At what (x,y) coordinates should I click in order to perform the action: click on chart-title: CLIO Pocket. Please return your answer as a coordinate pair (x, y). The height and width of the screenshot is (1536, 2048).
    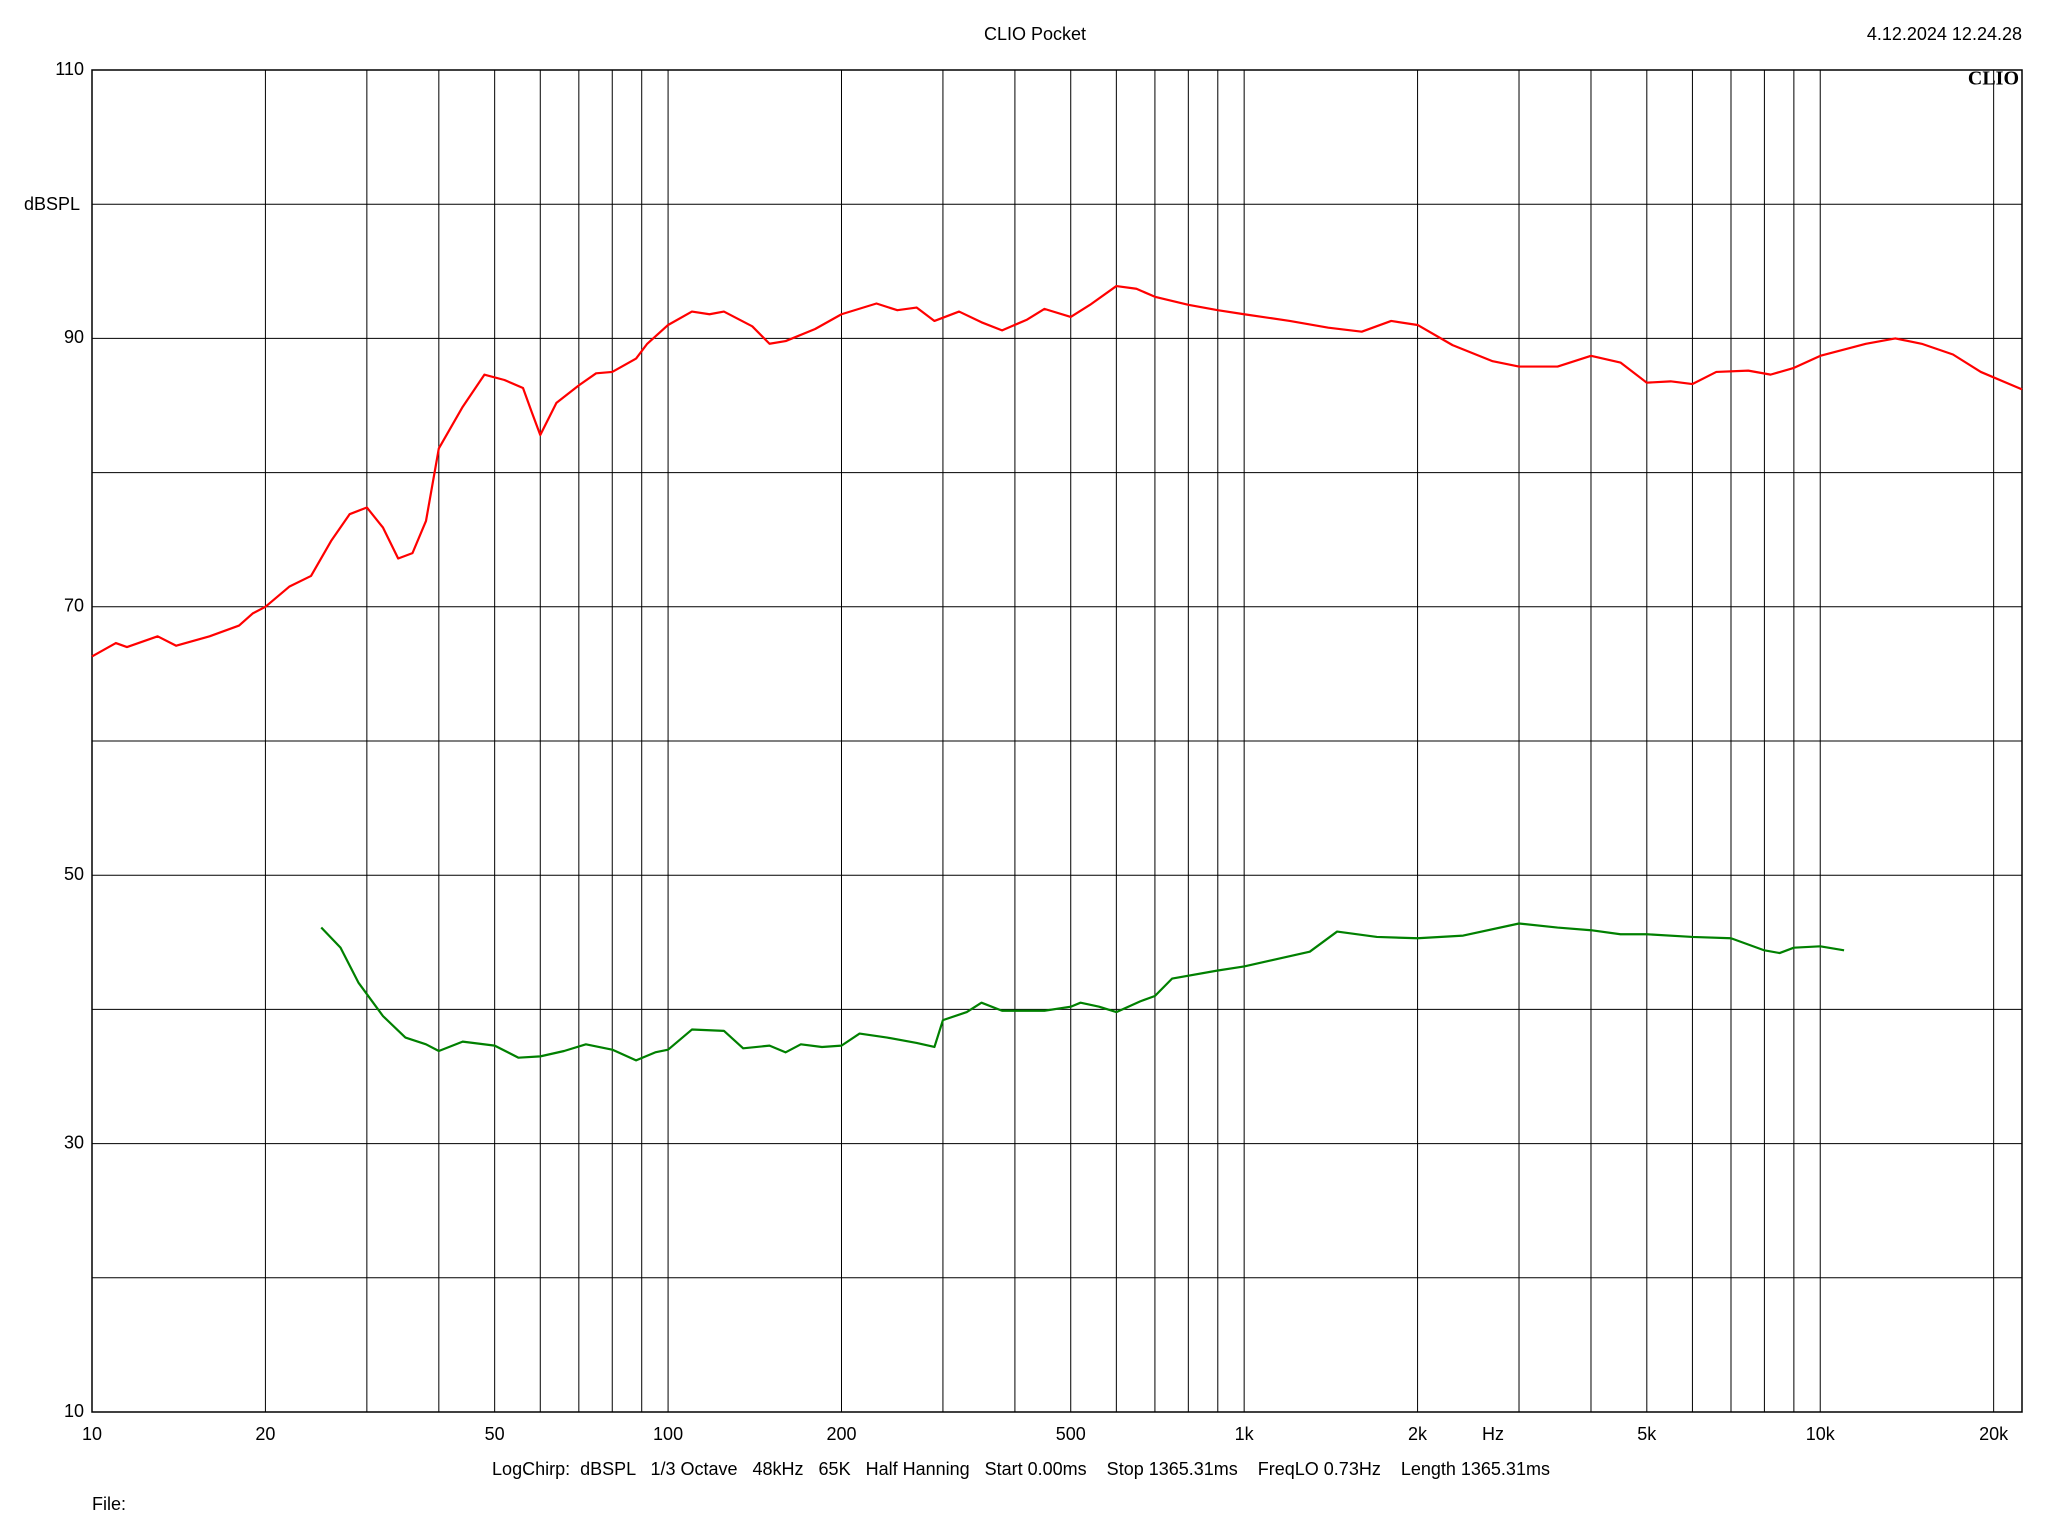
    Looking at the image, I should click on (1035, 34).